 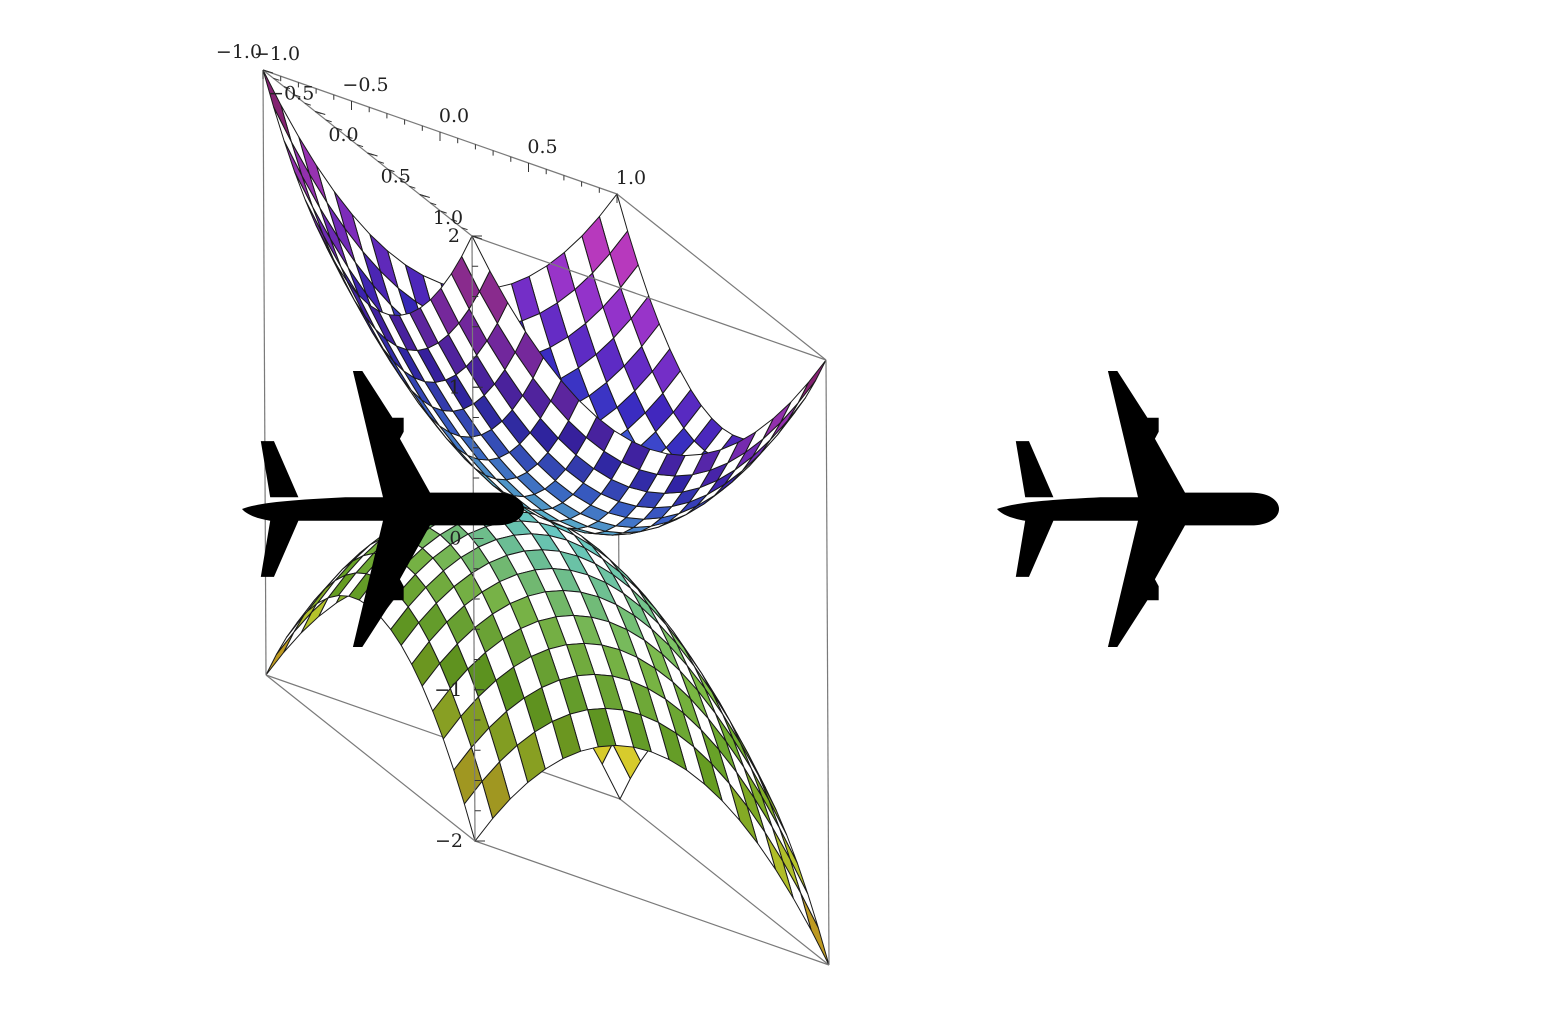 I want to click on tick-label: 2, so click(x=454, y=236).